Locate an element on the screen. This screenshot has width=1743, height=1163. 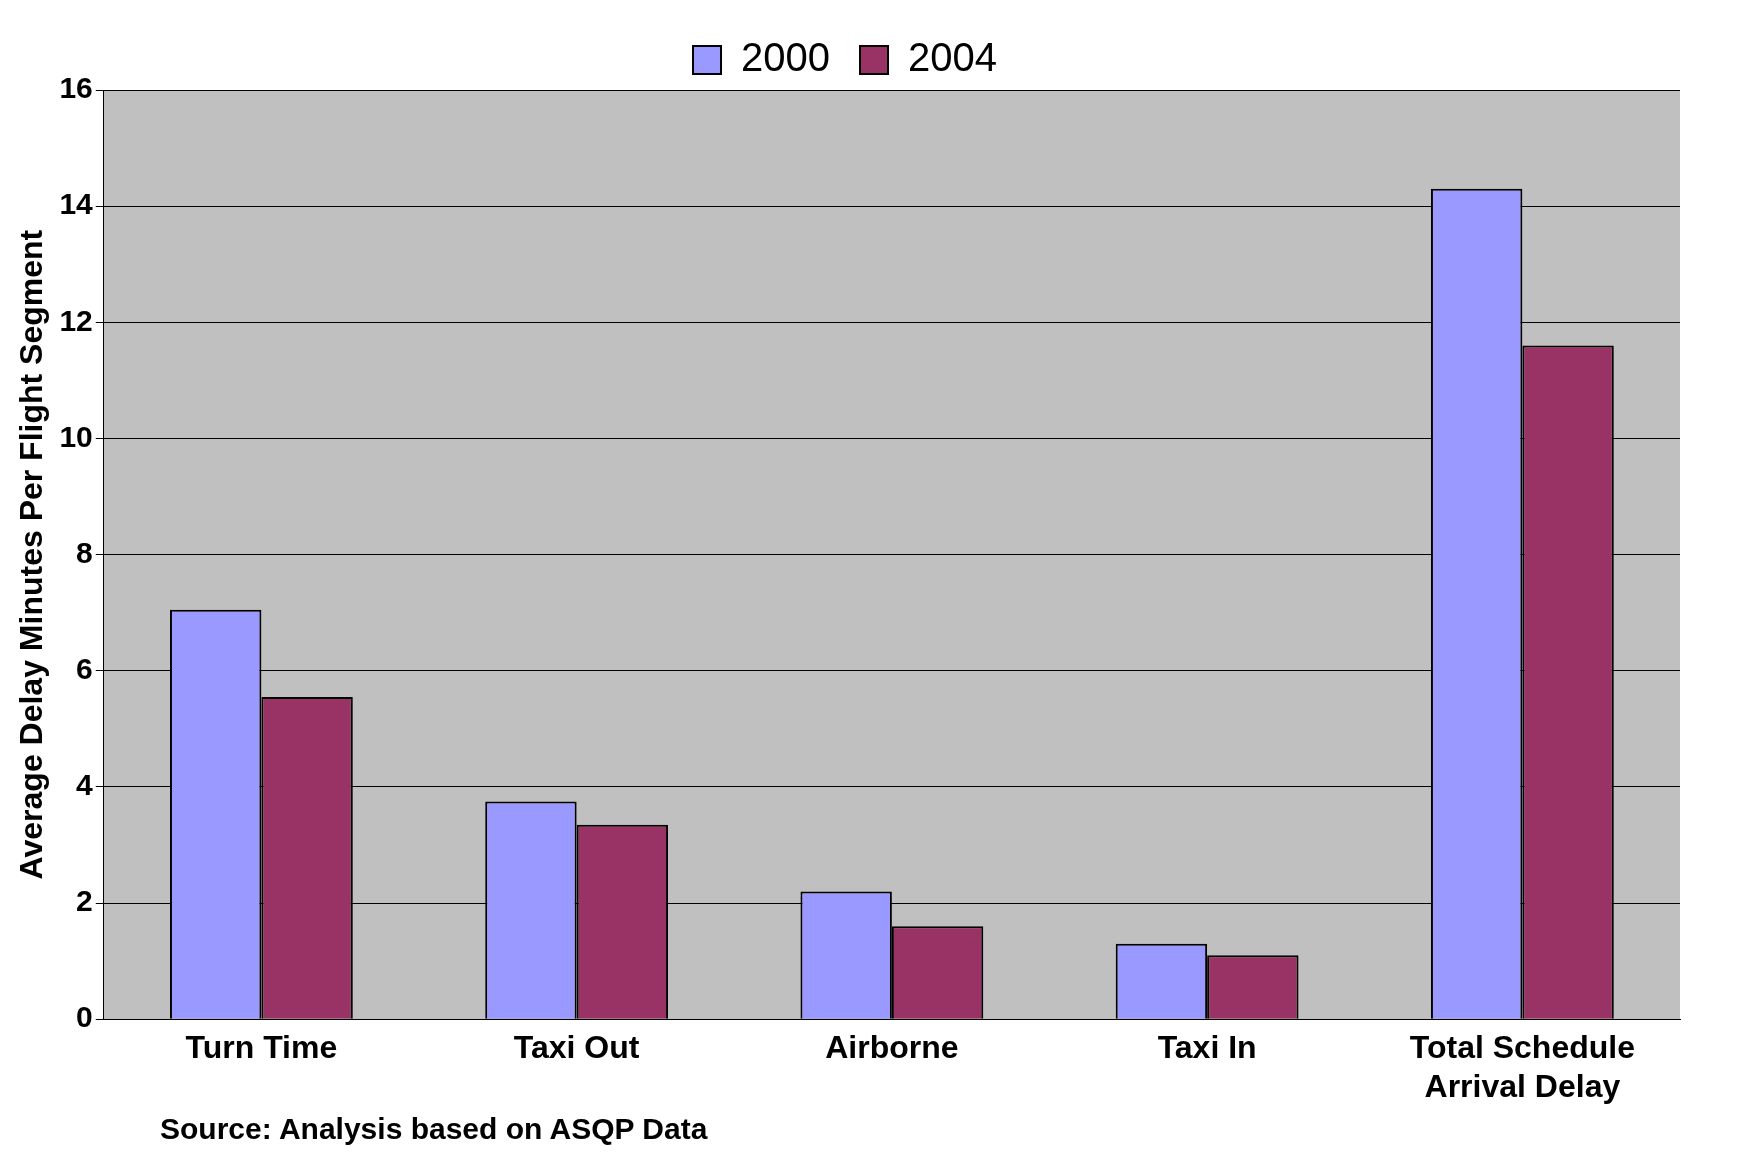
y-tick-label: 0 is located at coordinates (84, 1017).